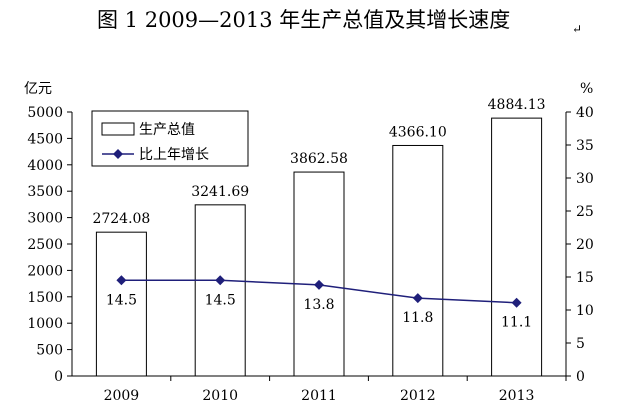 The width and height of the screenshot is (618, 415). I want to click on y-left-ticks: 0 500 1000 1500 2000 2500 3000 3500 4000 4500 5000, so click(49, 245).